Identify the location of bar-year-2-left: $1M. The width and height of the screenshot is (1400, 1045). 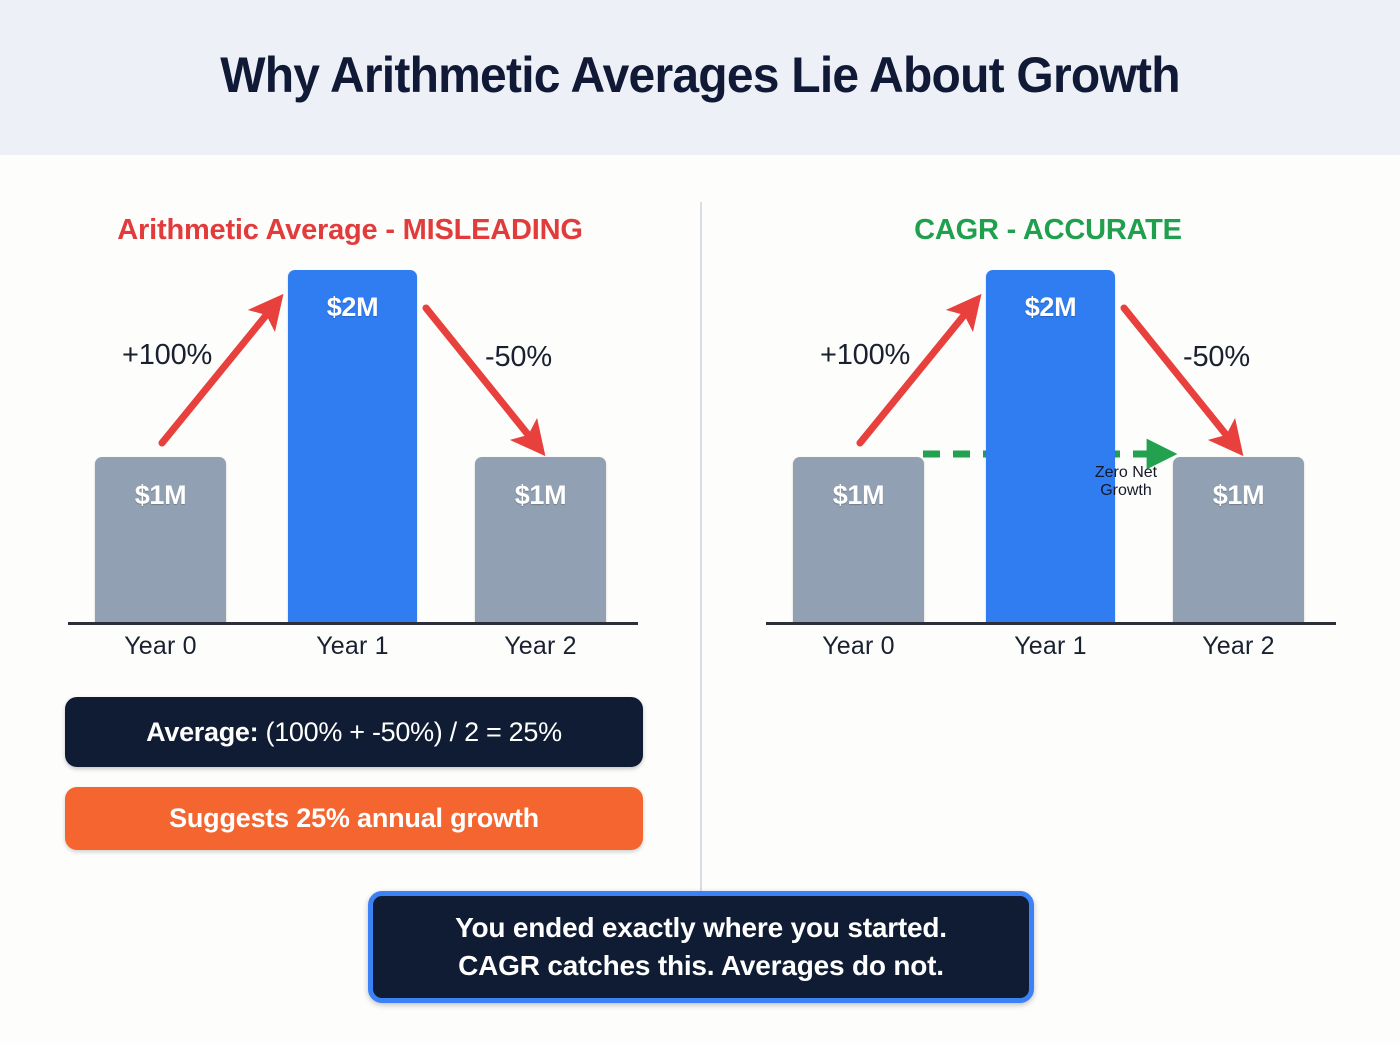
(540, 539).